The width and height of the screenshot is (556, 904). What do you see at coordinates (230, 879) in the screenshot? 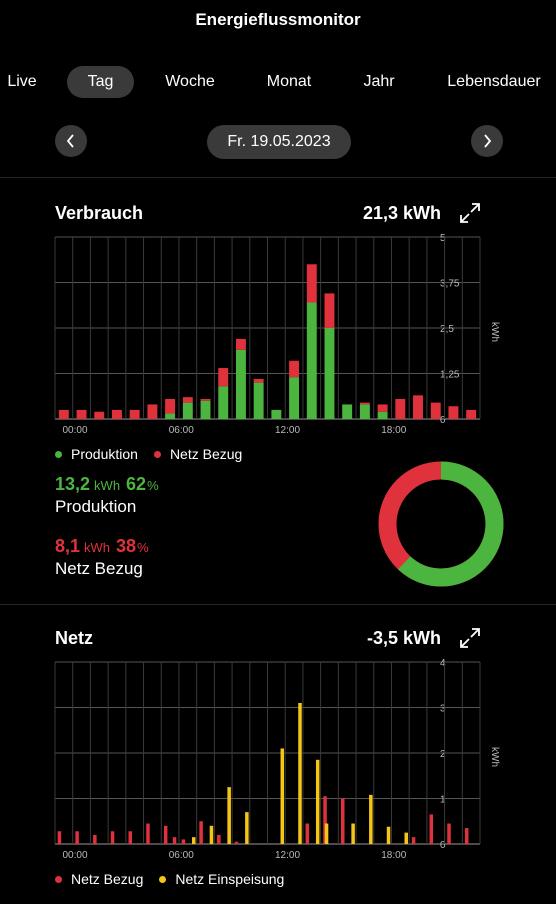
I see `legend-label: Netz Einspeisung` at bounding box center [230, 879].